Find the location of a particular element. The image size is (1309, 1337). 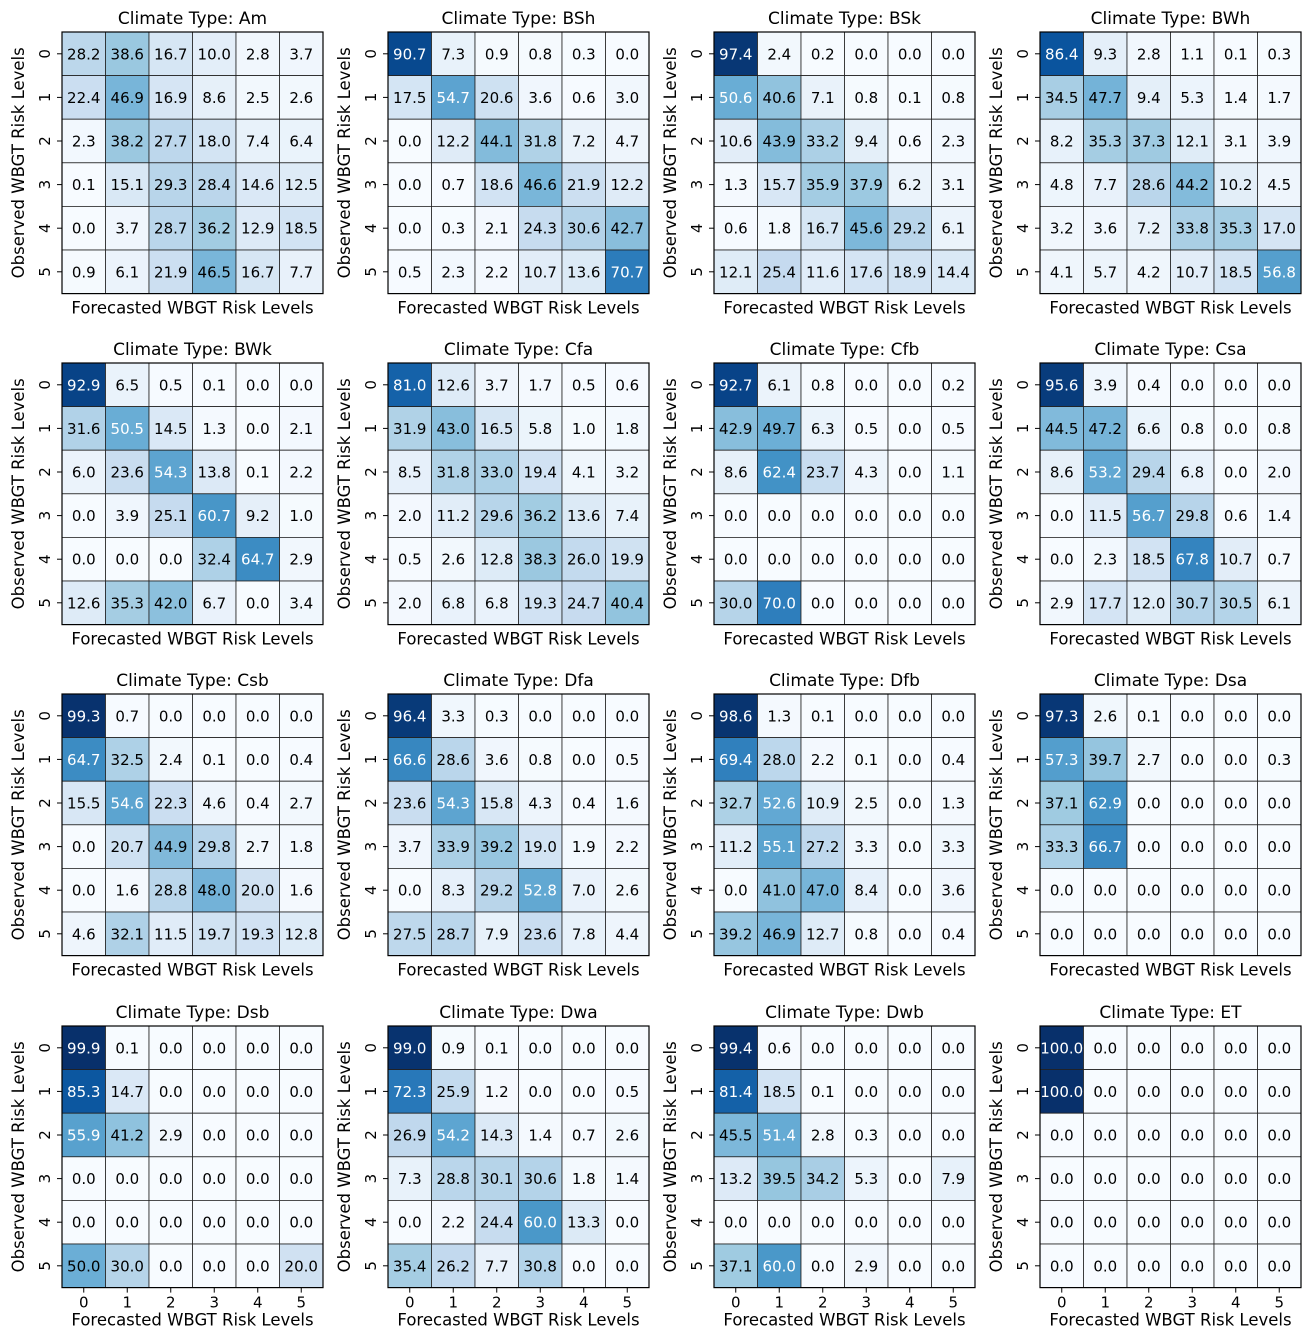

x-tick-label: 4 is located at coordinates (584, 1303).